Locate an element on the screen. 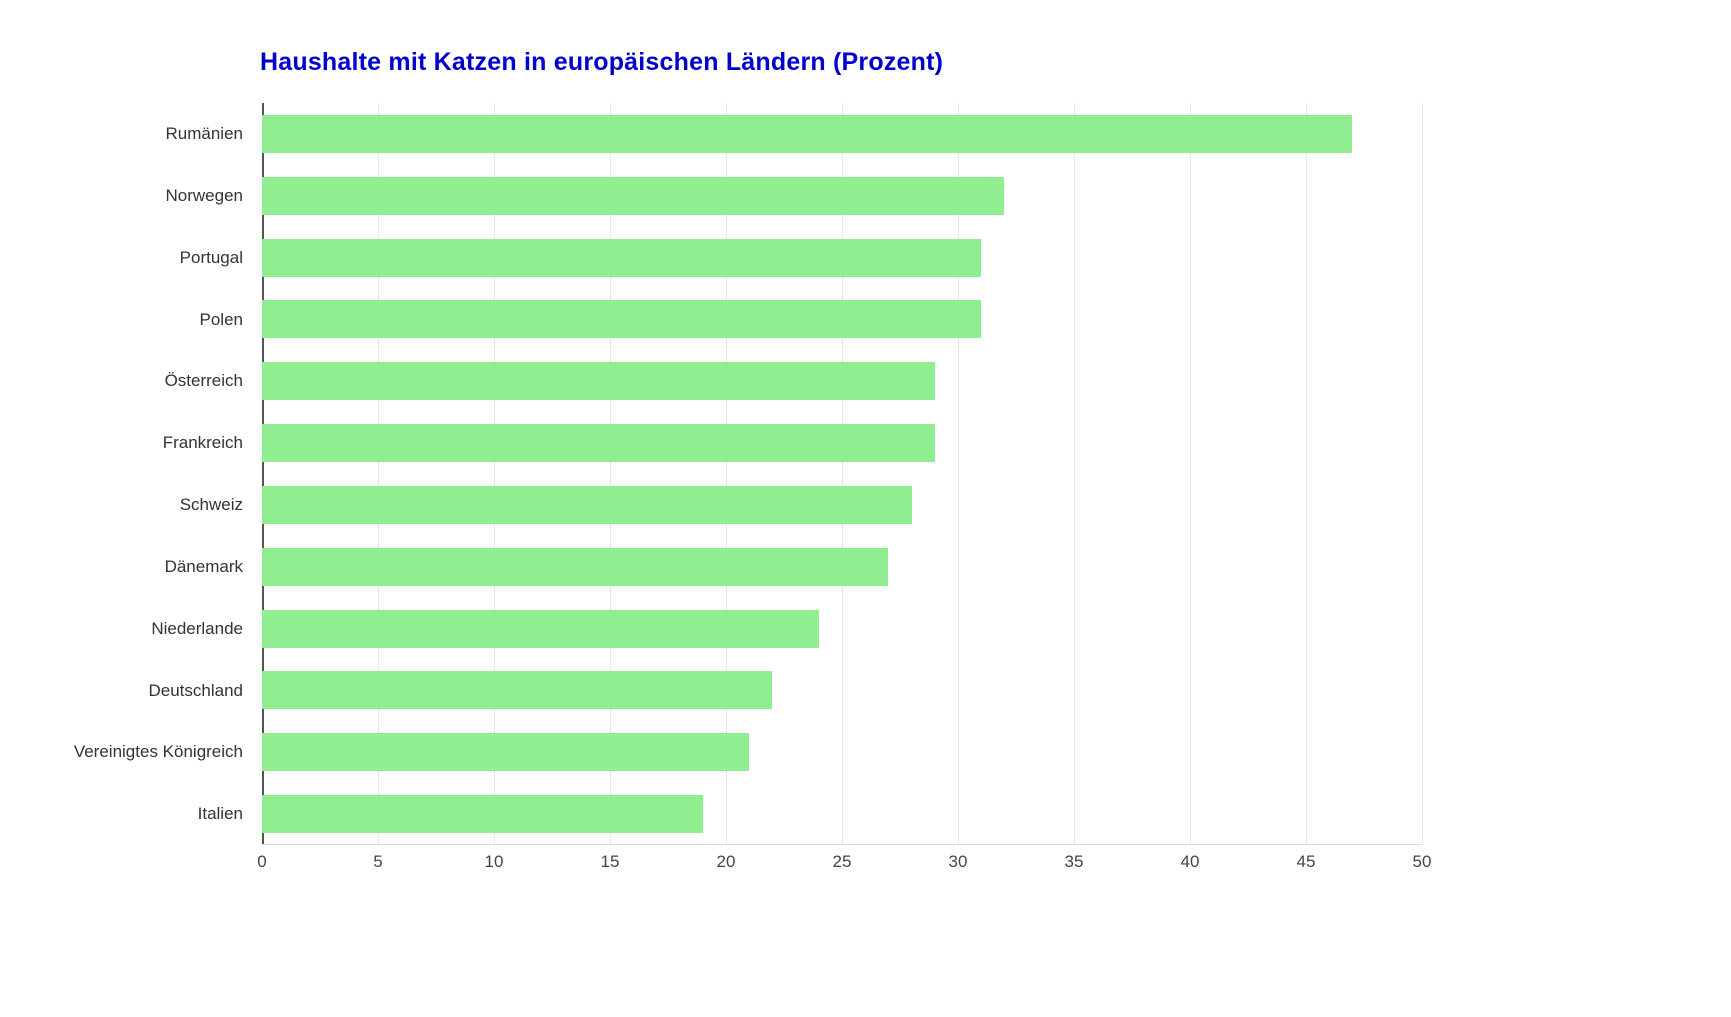  category-label: Schweiz is located at coordinates (211, 504).